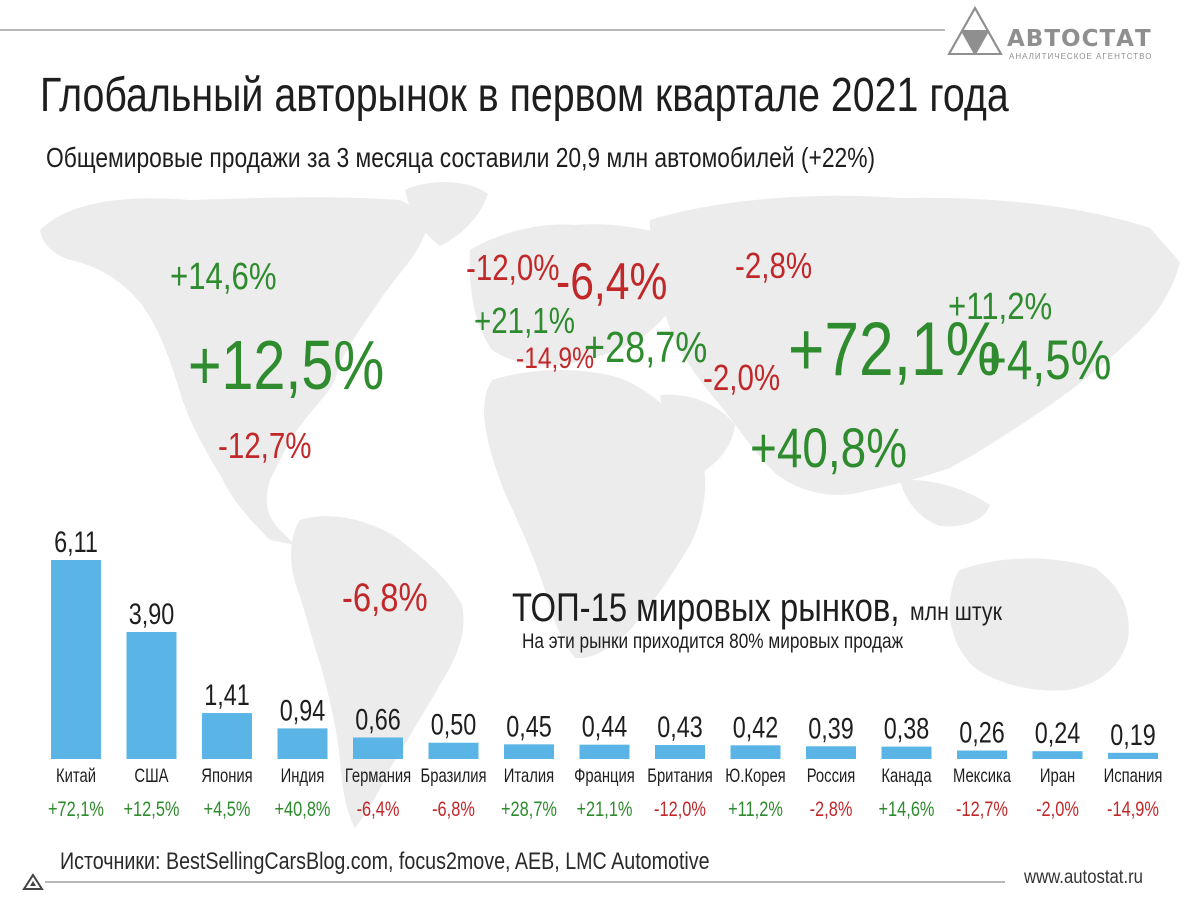 The height and width of the screenshot is (900, 1200). I want to click on map-label-text: +28,7%, so click(646, 347).